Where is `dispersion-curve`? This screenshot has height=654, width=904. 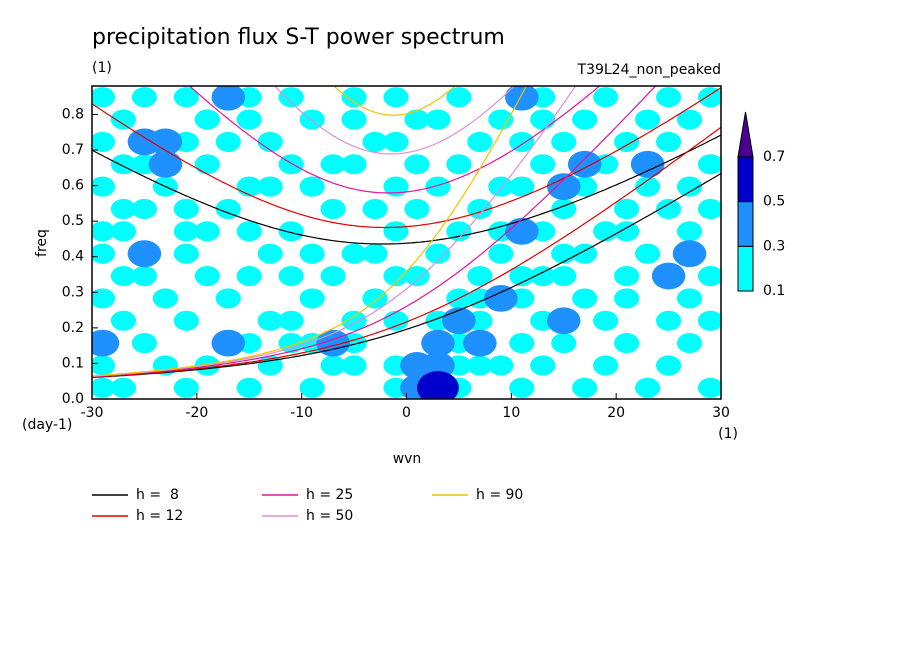 dispersion-curve is located at coordinates (395, 120).